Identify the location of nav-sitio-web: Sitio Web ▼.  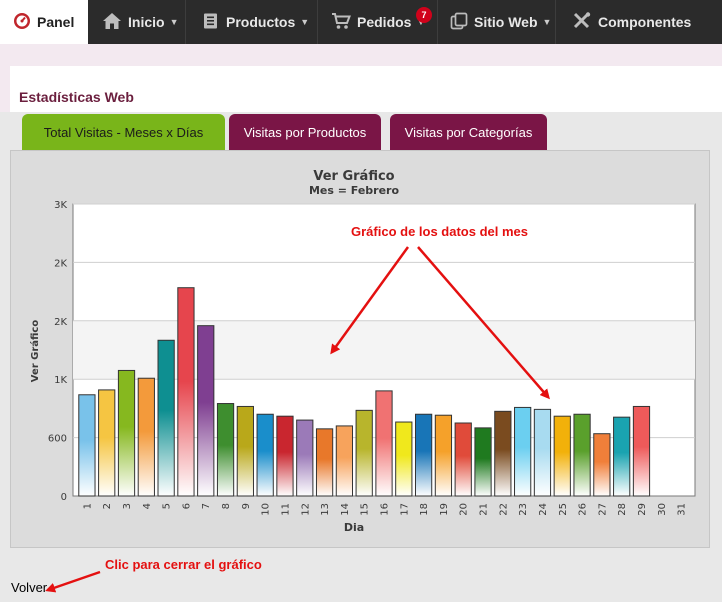
(497, 22).